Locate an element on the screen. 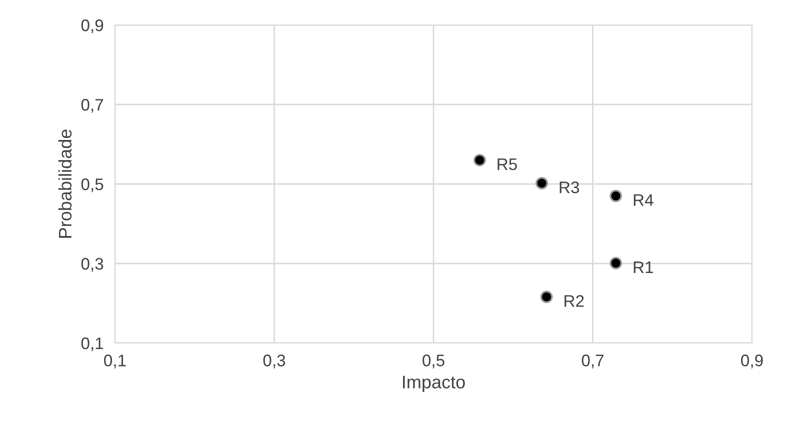 Image resolution: width=786 pixels, height=425 pixels. y-axis-title: Probabilidade is located at coordinates (65, 184).